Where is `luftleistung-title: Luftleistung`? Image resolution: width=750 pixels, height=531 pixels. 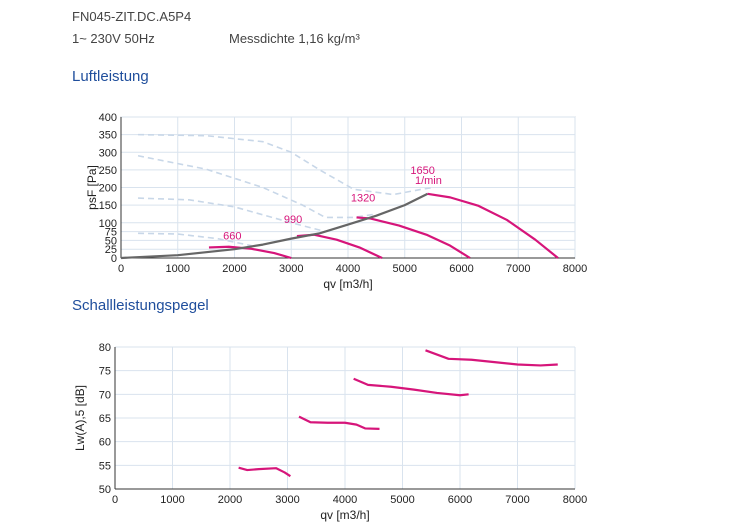 luftleistung-title: Luftleistung is located at coordinates (110, 76).